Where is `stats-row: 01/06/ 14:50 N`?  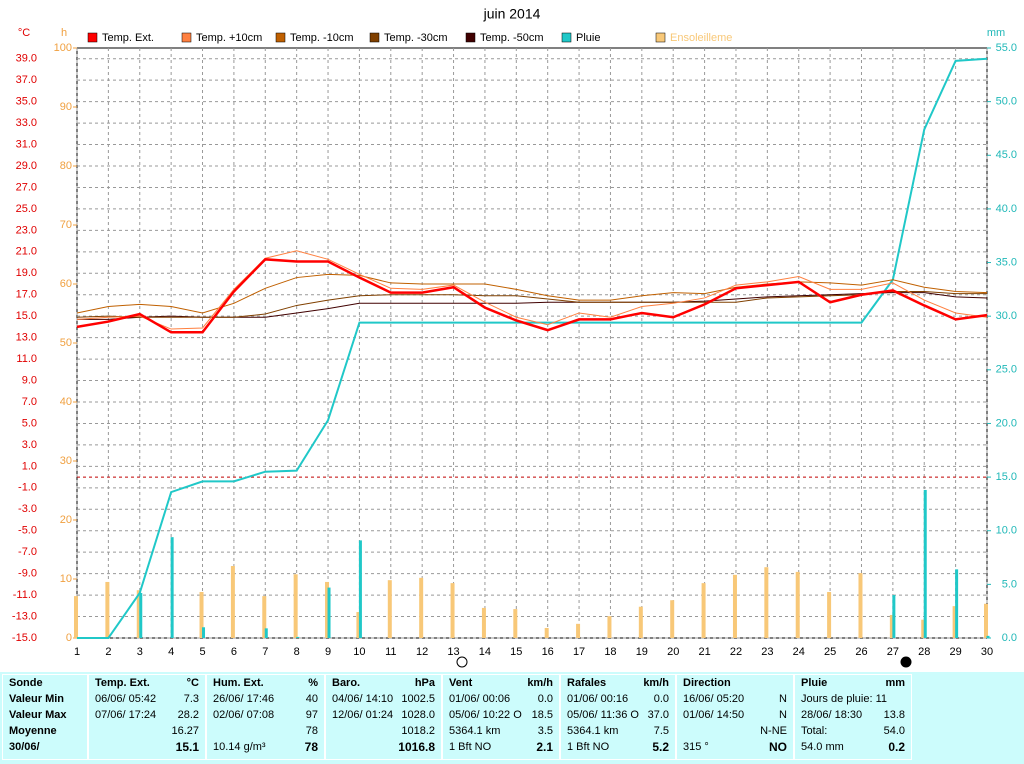 stats-row: 01/06/ 14:50 N is located at coordinates (735, 715).